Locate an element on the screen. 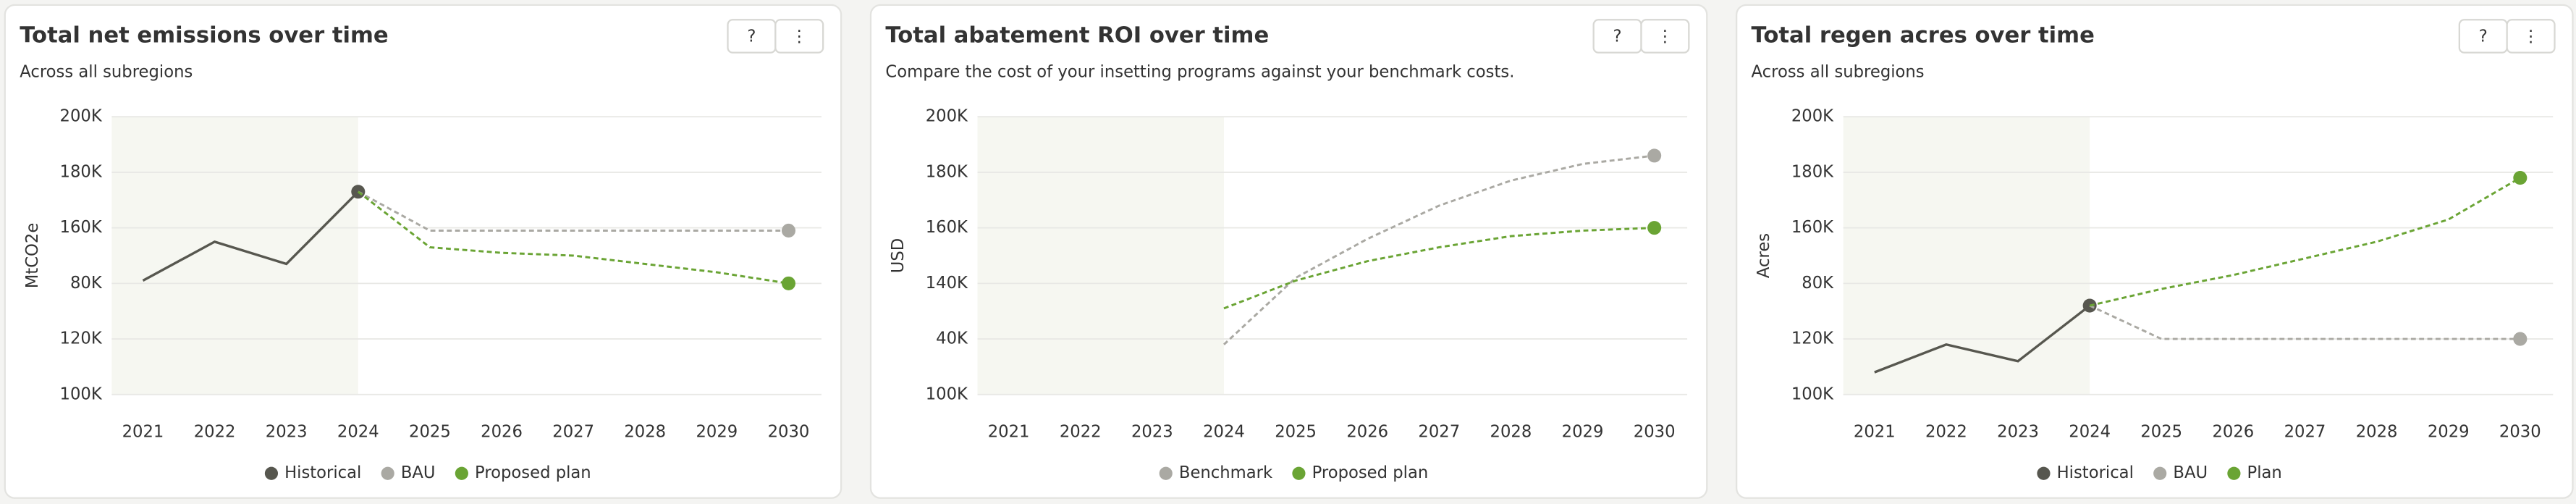 This screenshot has width=2576, height=504. legend-label: Benchmark is located at coordinates (1226, 472).